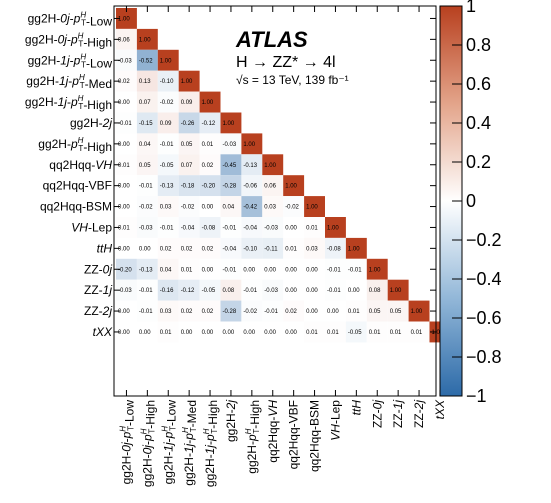 This screenshot has width=551, height=503. What do you see at coordinates (231, 421) in the screenshot?
I see `x-tick-label: gg2H-2j` at bounding box center [231, 421].